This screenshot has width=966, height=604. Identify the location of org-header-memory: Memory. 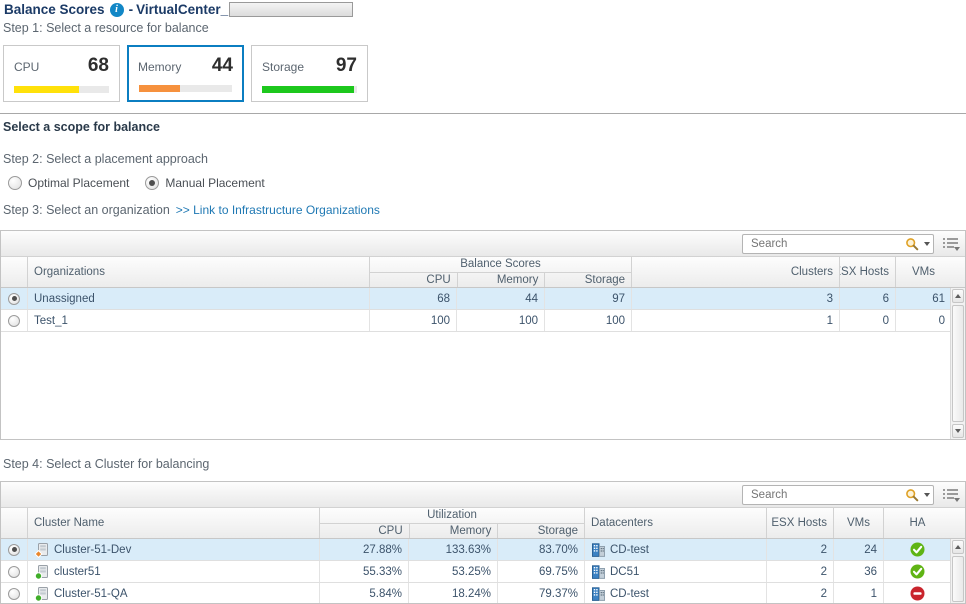
(500, 280).